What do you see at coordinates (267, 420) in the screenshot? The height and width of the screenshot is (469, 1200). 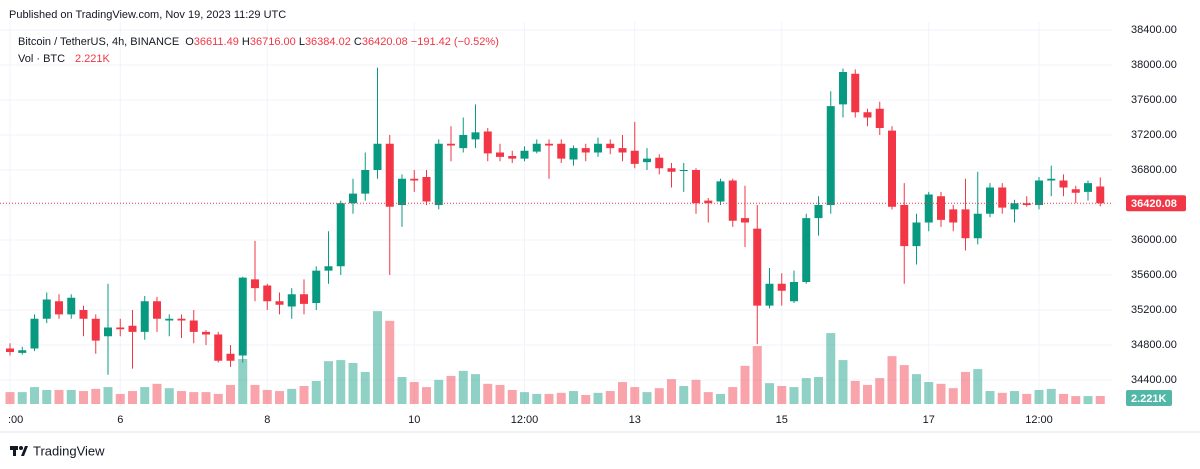 I see `x-tick-label: 8` at bounding box center [267, 420].